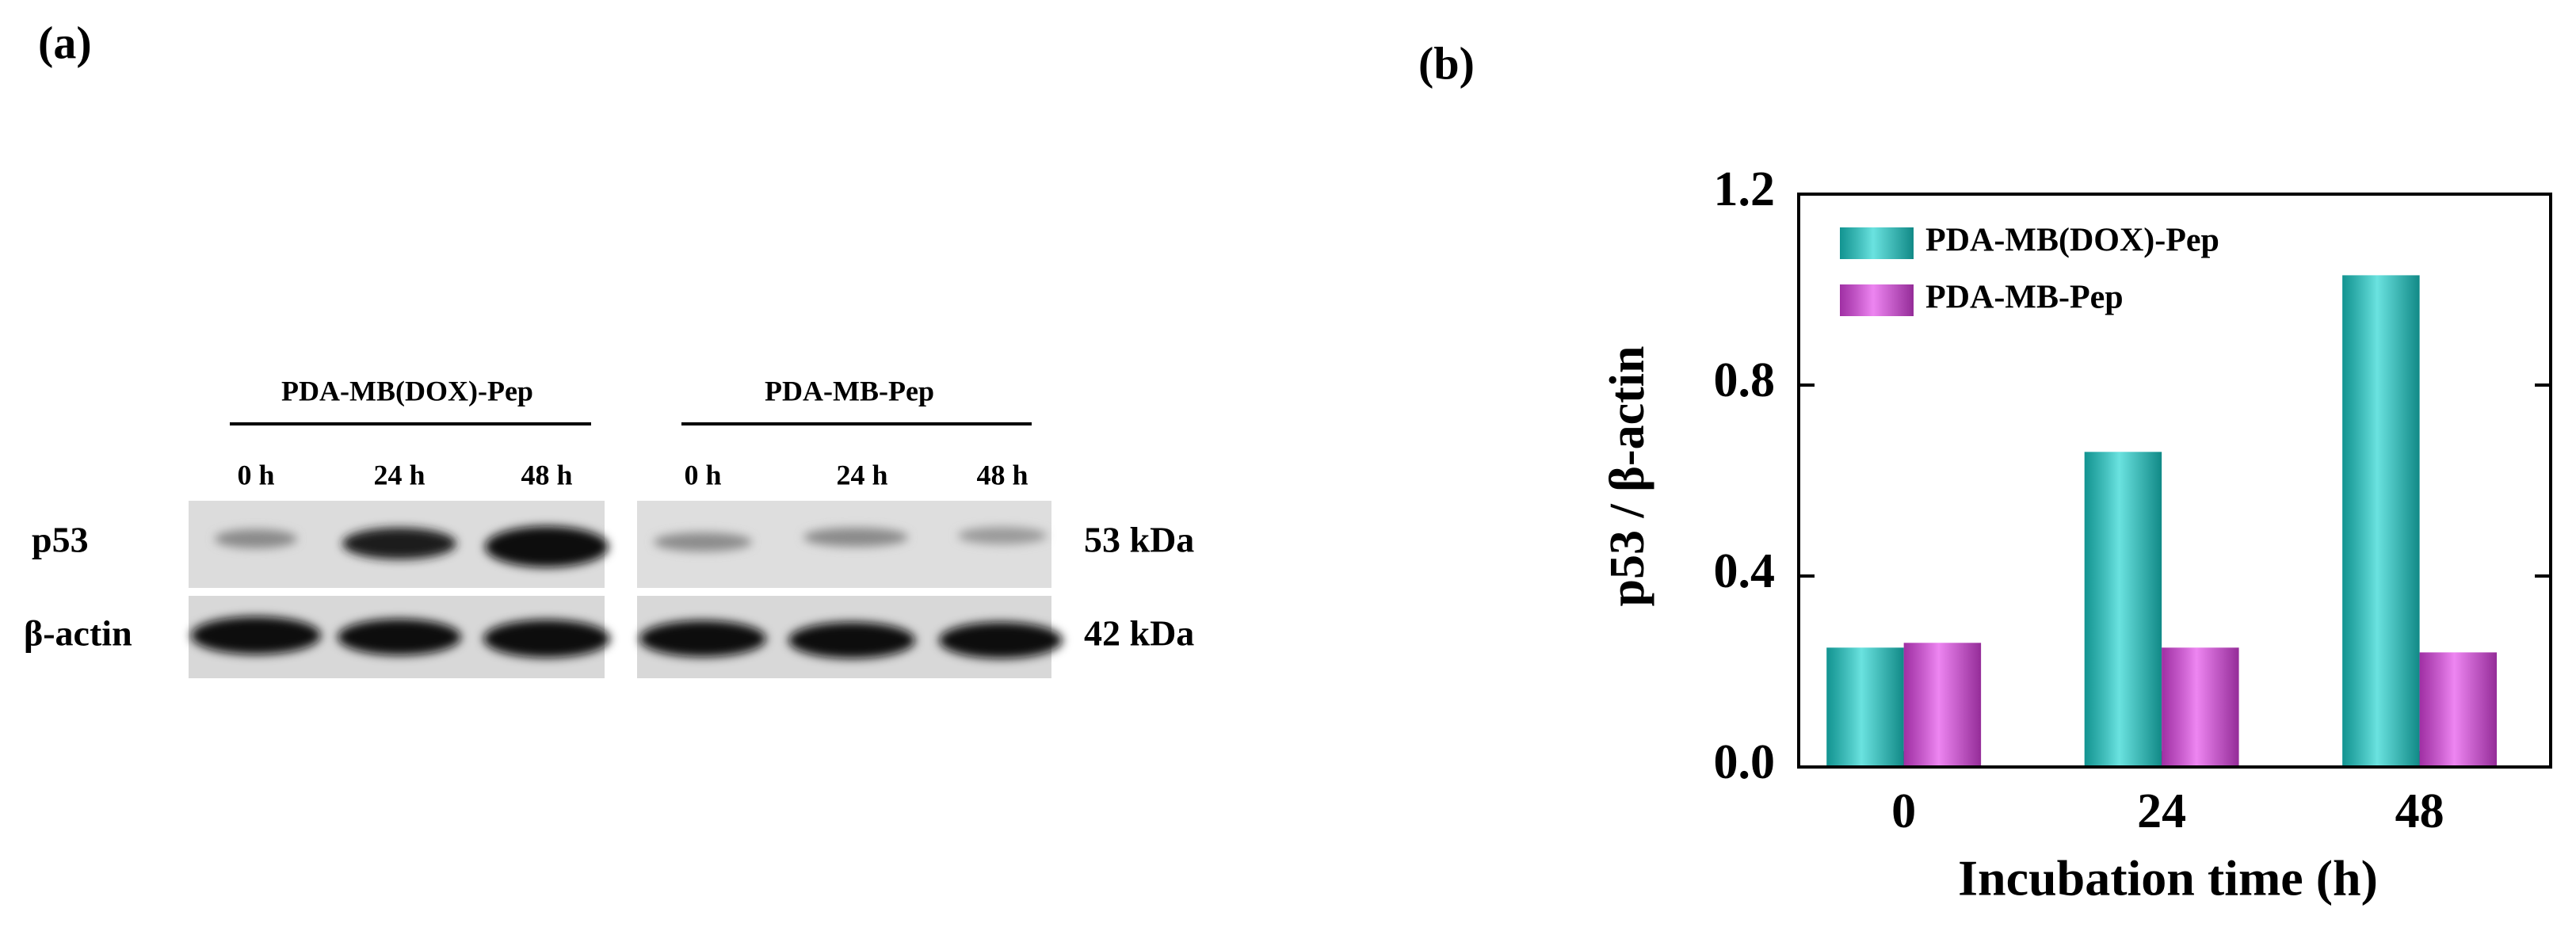 Image resolution: width=2576 pixels, height=931 pixels. What do you see at coordinates (2072, 241) in the screenshot?
I see `legend-label: PDA-MB(DOX)-Pep` at bounding box center [2072, 241].